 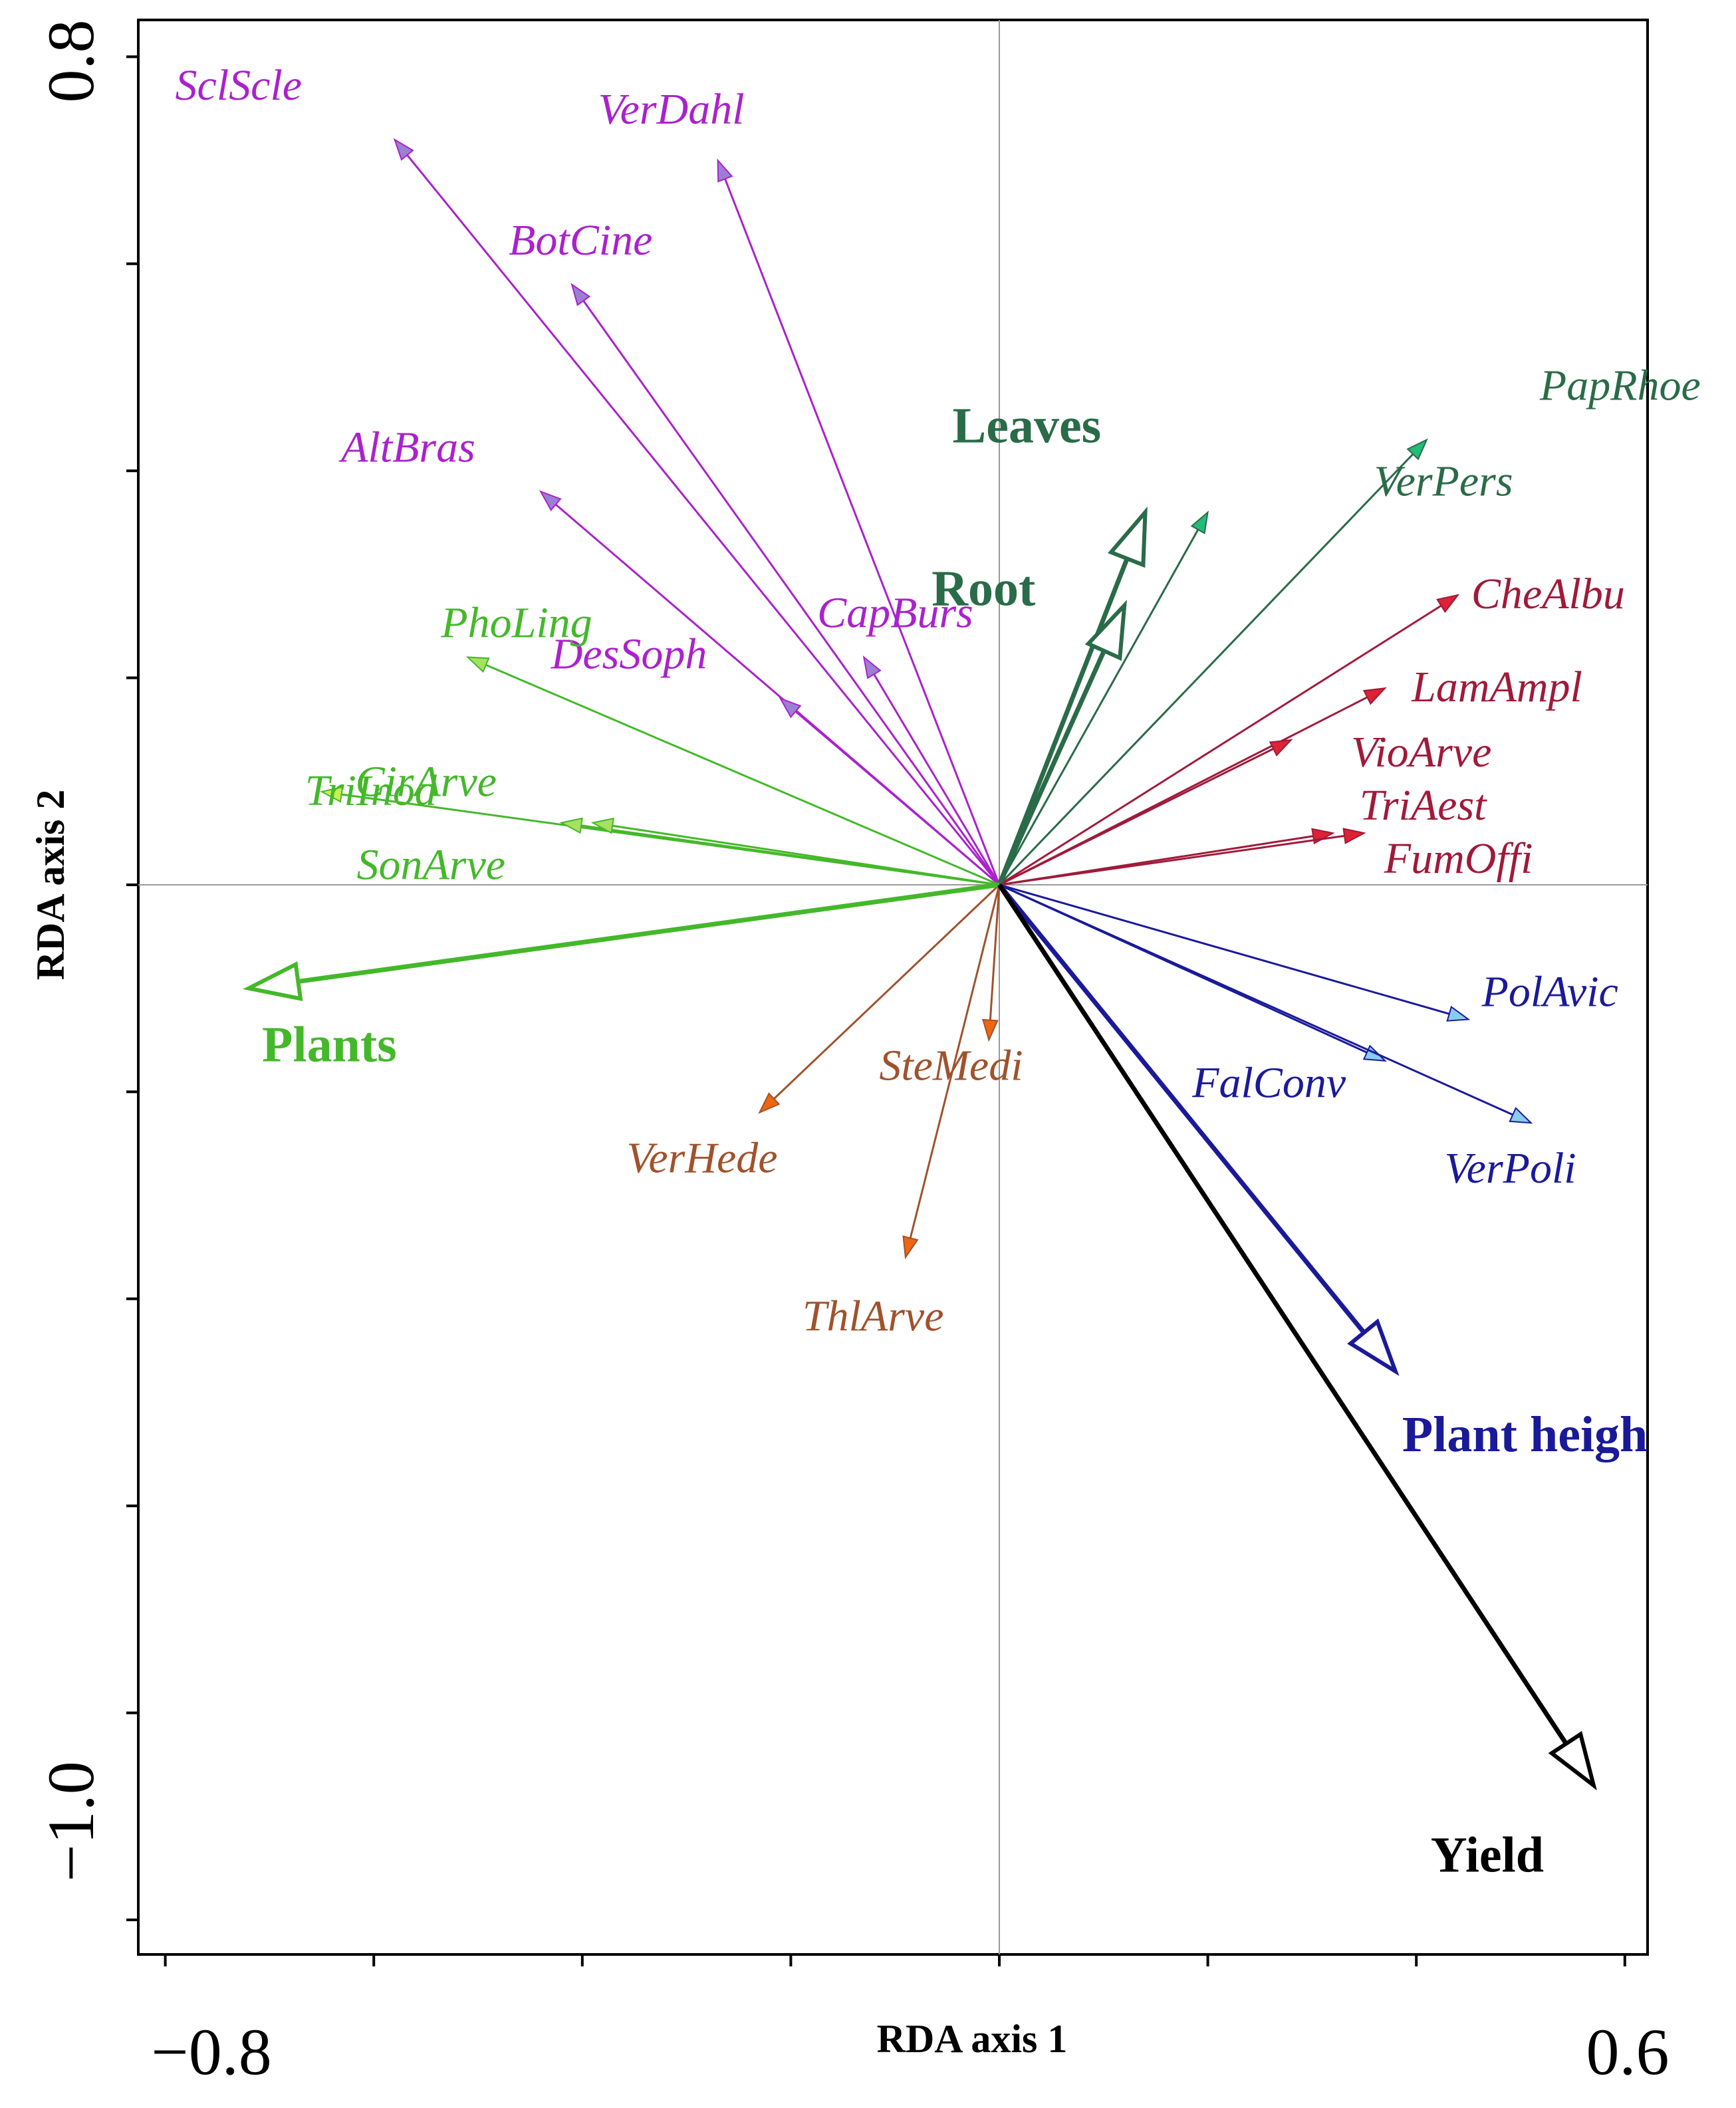 I want to click on x-tick-label-min: −0.8, so click(x=211, y=2052).